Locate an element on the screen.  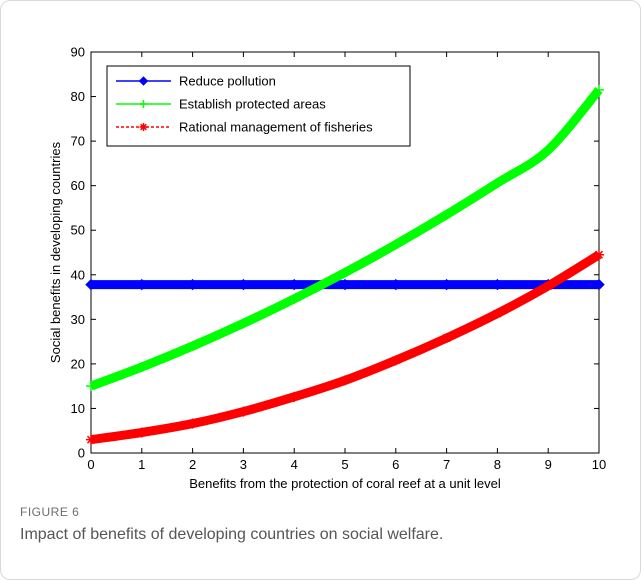
x-tick-label: 3 is located at coordinates (243, 464).